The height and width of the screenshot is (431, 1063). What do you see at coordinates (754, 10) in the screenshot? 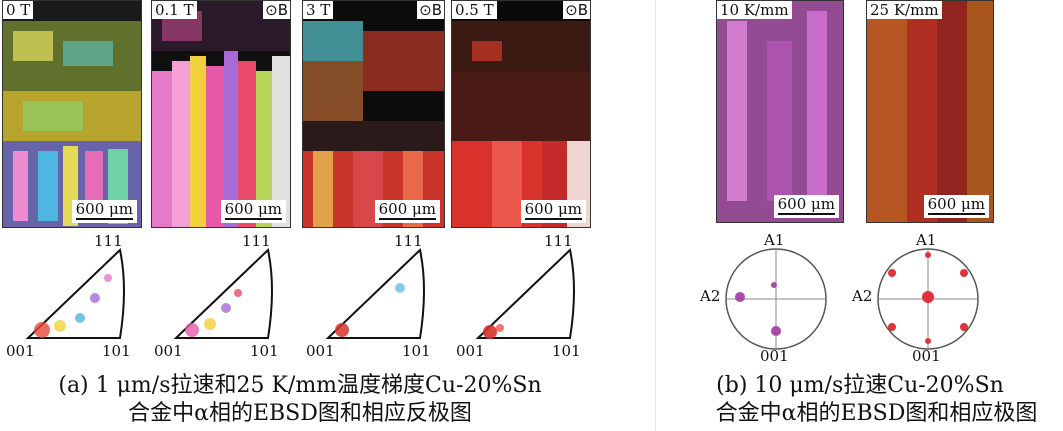
I see `gradient-label: 10 K/mm` at bounding box center [754, 10].